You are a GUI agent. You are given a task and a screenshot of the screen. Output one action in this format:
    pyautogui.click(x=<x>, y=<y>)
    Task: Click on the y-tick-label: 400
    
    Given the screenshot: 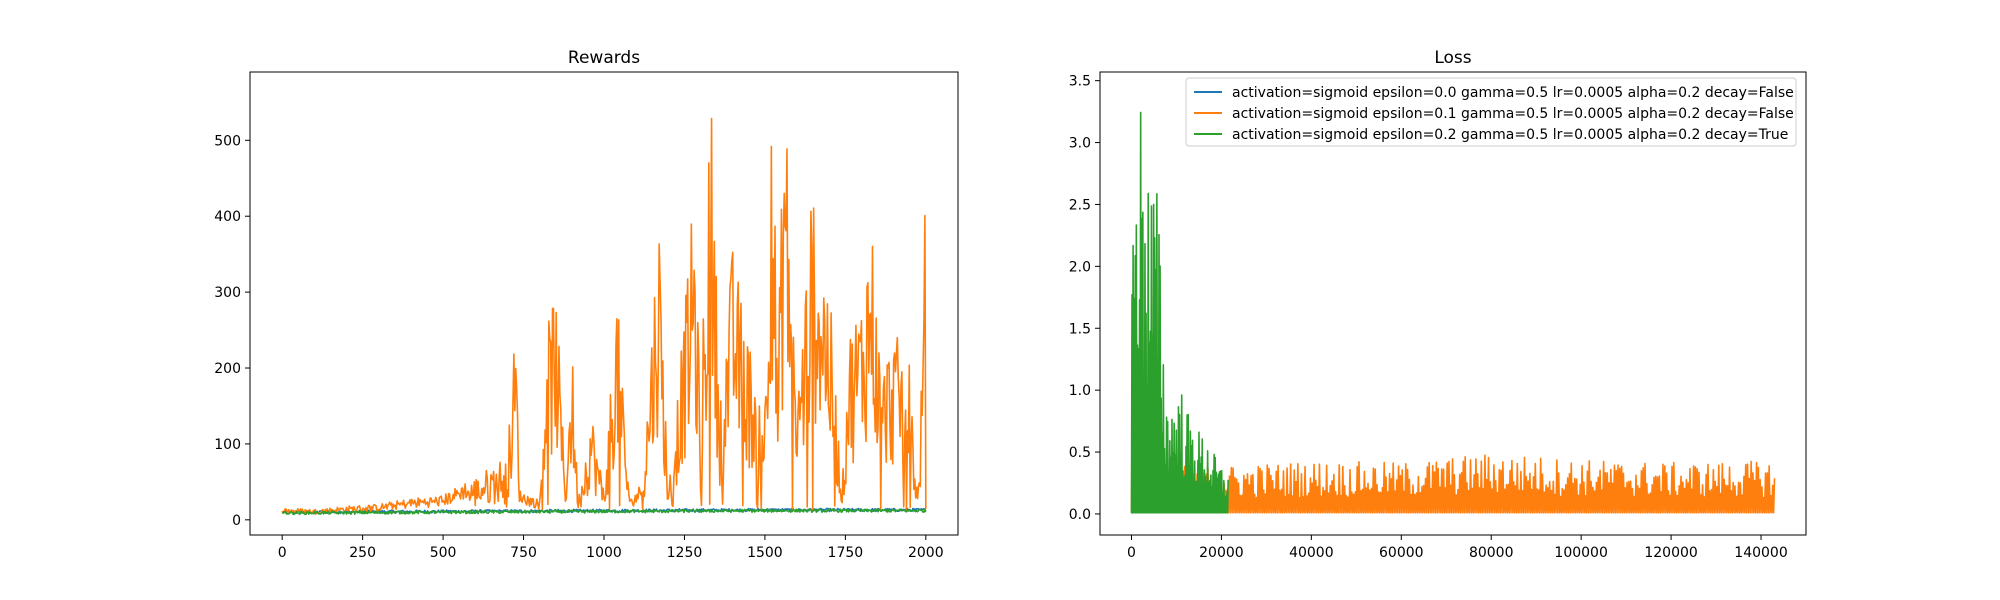 What is the action you would take?
    pyautogui.click(x=227, y=217)
    